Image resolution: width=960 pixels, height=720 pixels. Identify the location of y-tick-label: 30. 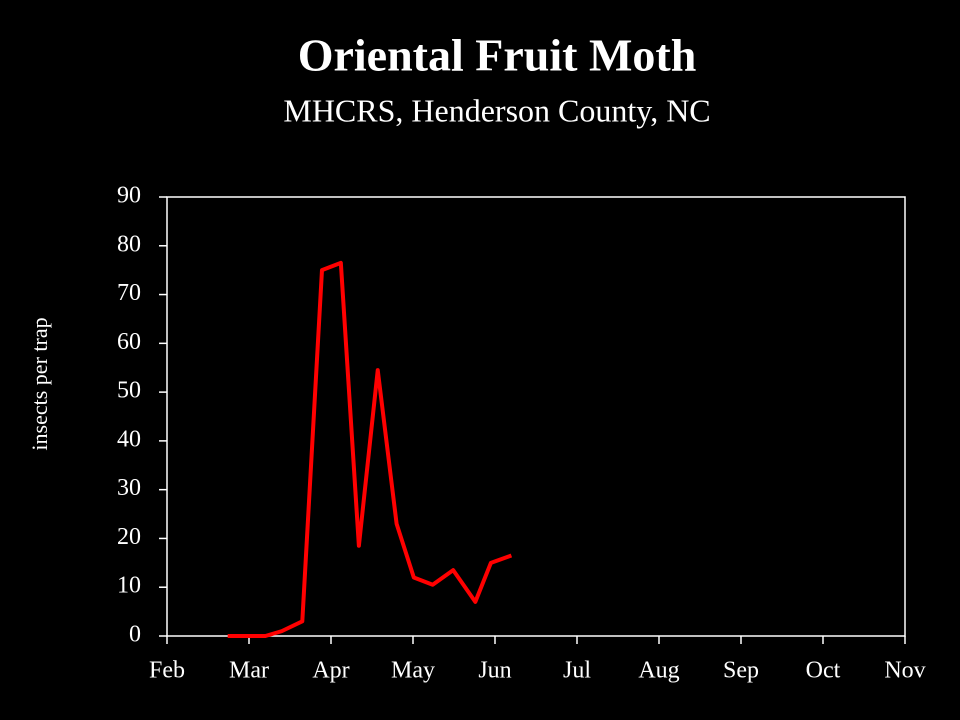
(129, 488).